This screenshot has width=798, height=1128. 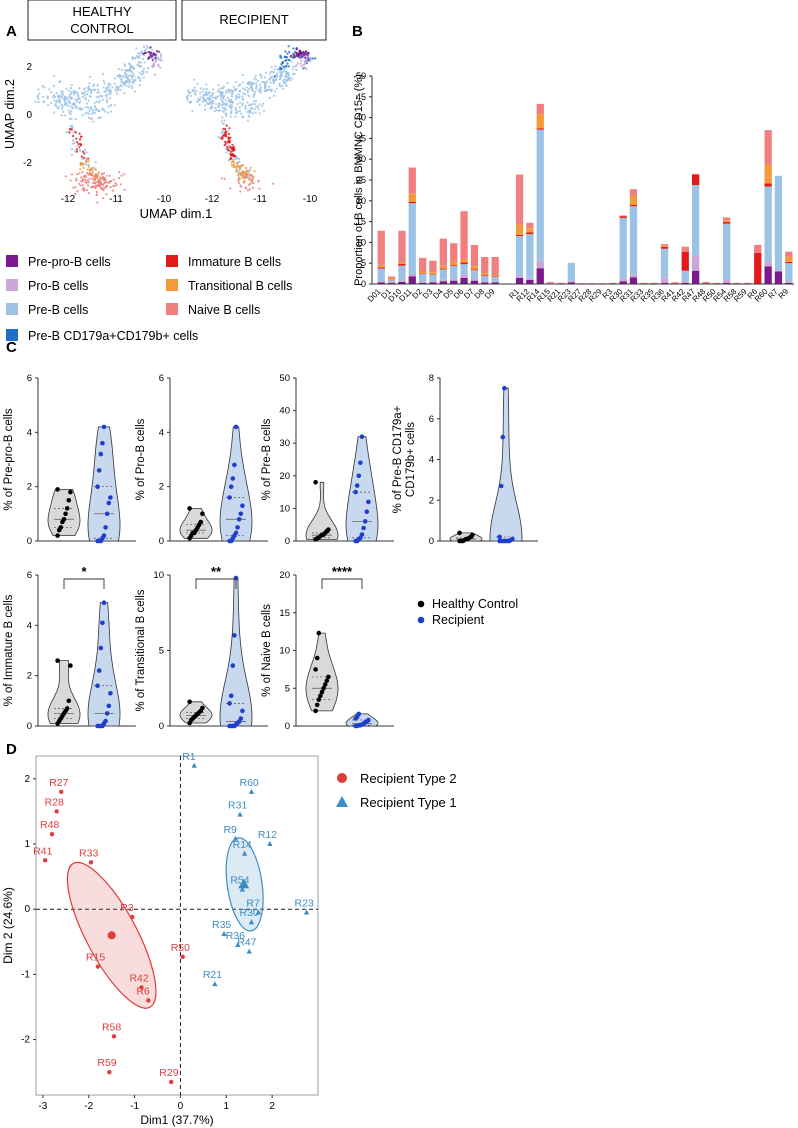 What do you see at coordinates (227, 1106) in the screenshot?
I see `pca-xtick-label: 1` at bounding box center [227, 1106].